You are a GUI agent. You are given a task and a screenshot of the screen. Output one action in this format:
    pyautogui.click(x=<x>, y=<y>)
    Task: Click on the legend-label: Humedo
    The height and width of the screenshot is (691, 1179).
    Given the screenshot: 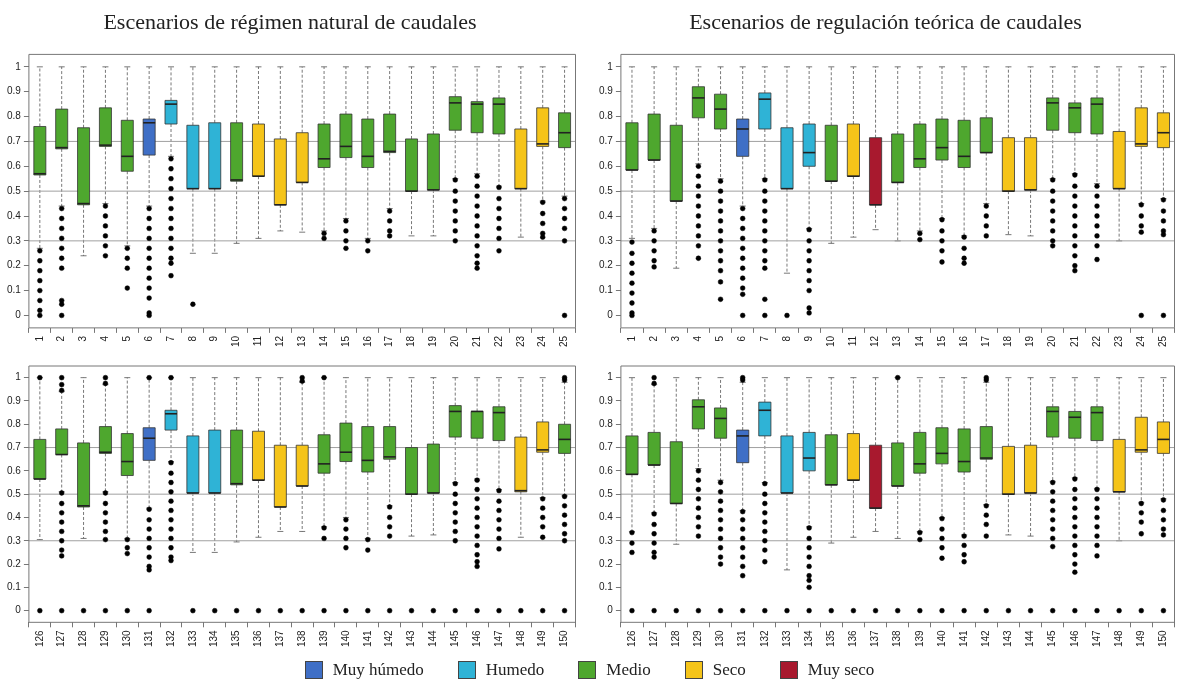 What is the action you would take?
    pyautogui.click(x=515, y=670)
    